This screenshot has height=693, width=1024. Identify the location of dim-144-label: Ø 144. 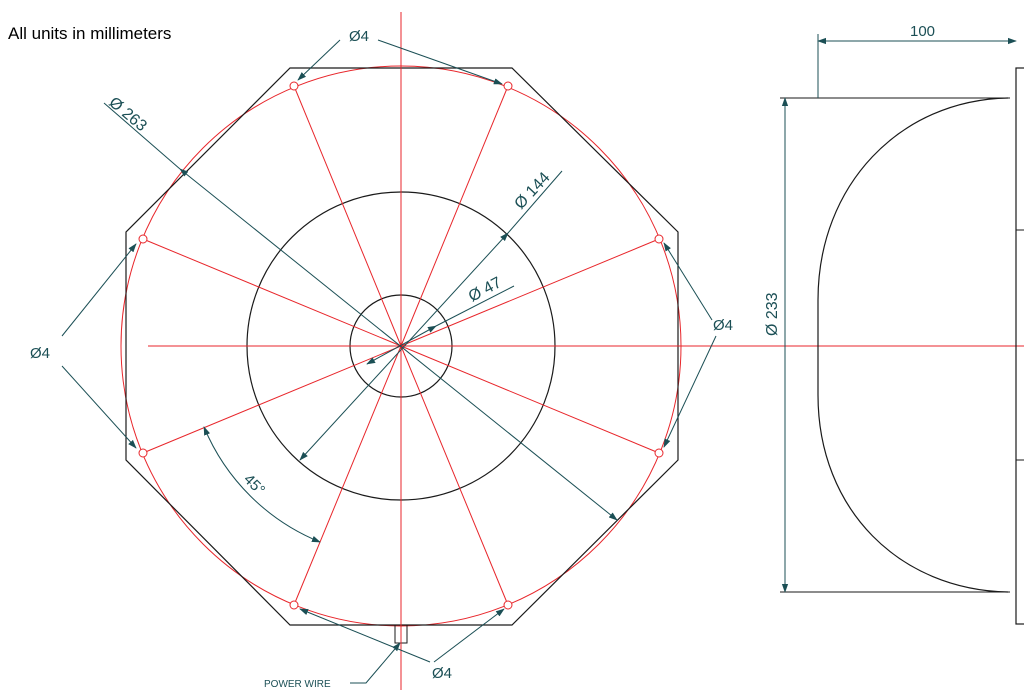
(532, 191).